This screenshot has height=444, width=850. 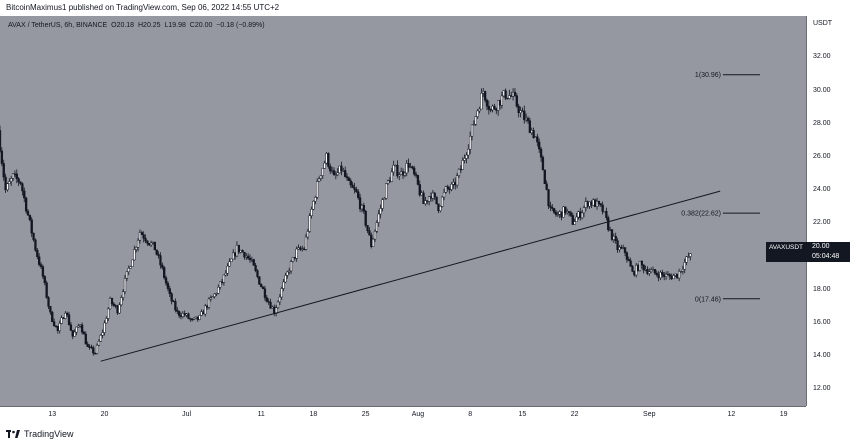 I want to click on price-unit: USDT, so click(x=823, y=23).